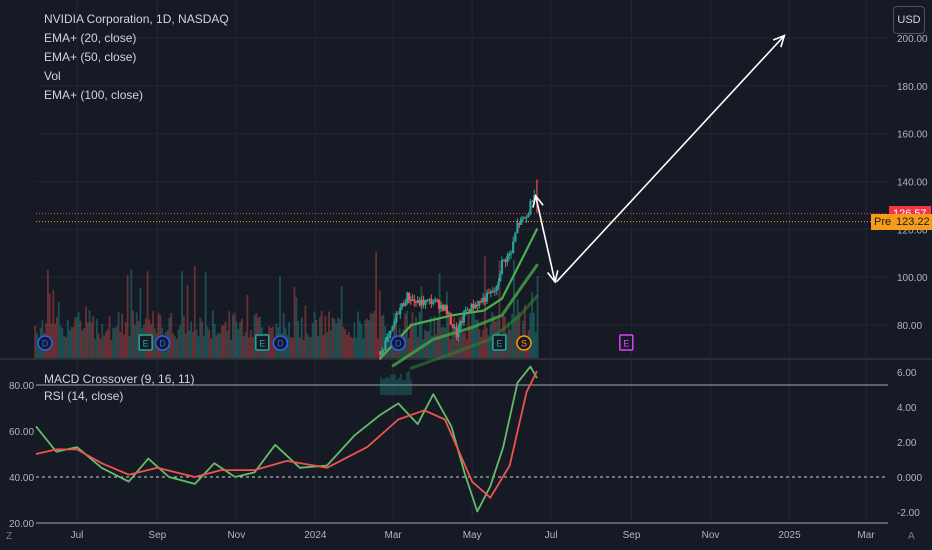 This screenshot has height=550, width=932. What do you see at coordinates (907, 443) in the screenshot?
I see `macd-axis-tick: 2.00` at bounding box center [907, 443].